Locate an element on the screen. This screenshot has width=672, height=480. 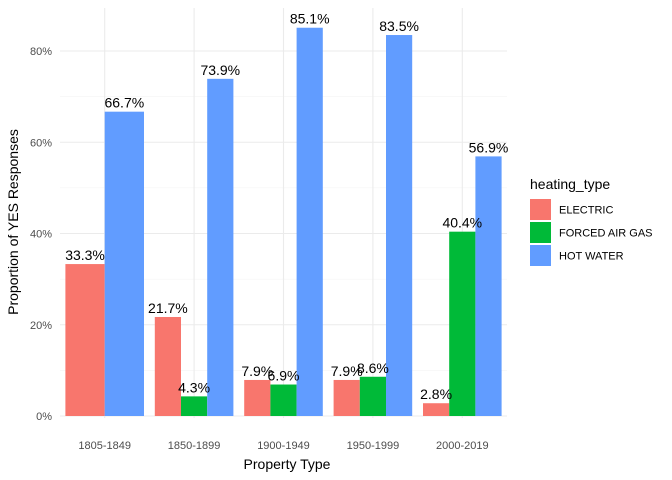
data-label: 56.9% is located at coordinates (489, 147).